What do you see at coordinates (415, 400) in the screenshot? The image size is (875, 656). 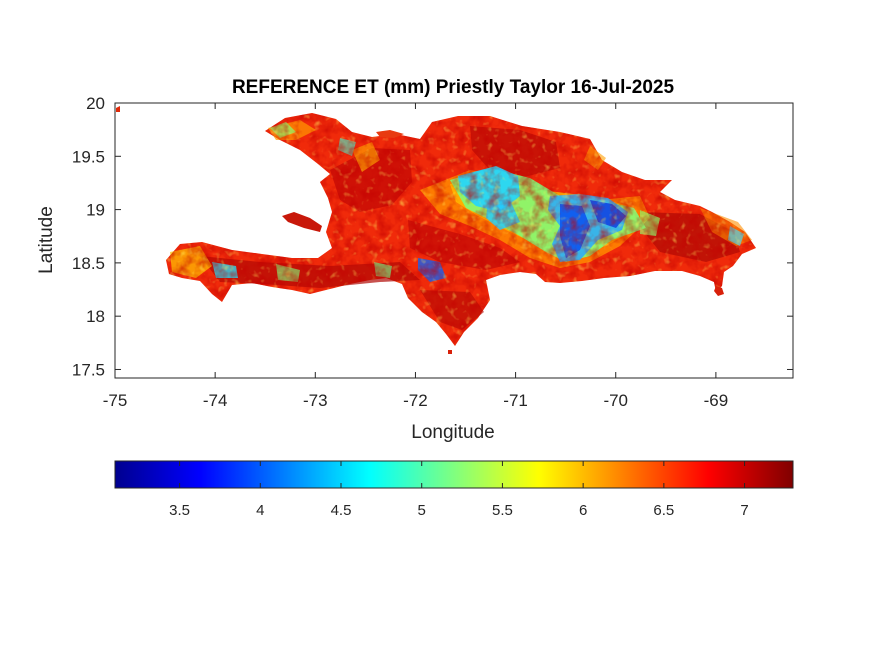 I see `x-tick-label: -72` at bounding box center [415, 400].